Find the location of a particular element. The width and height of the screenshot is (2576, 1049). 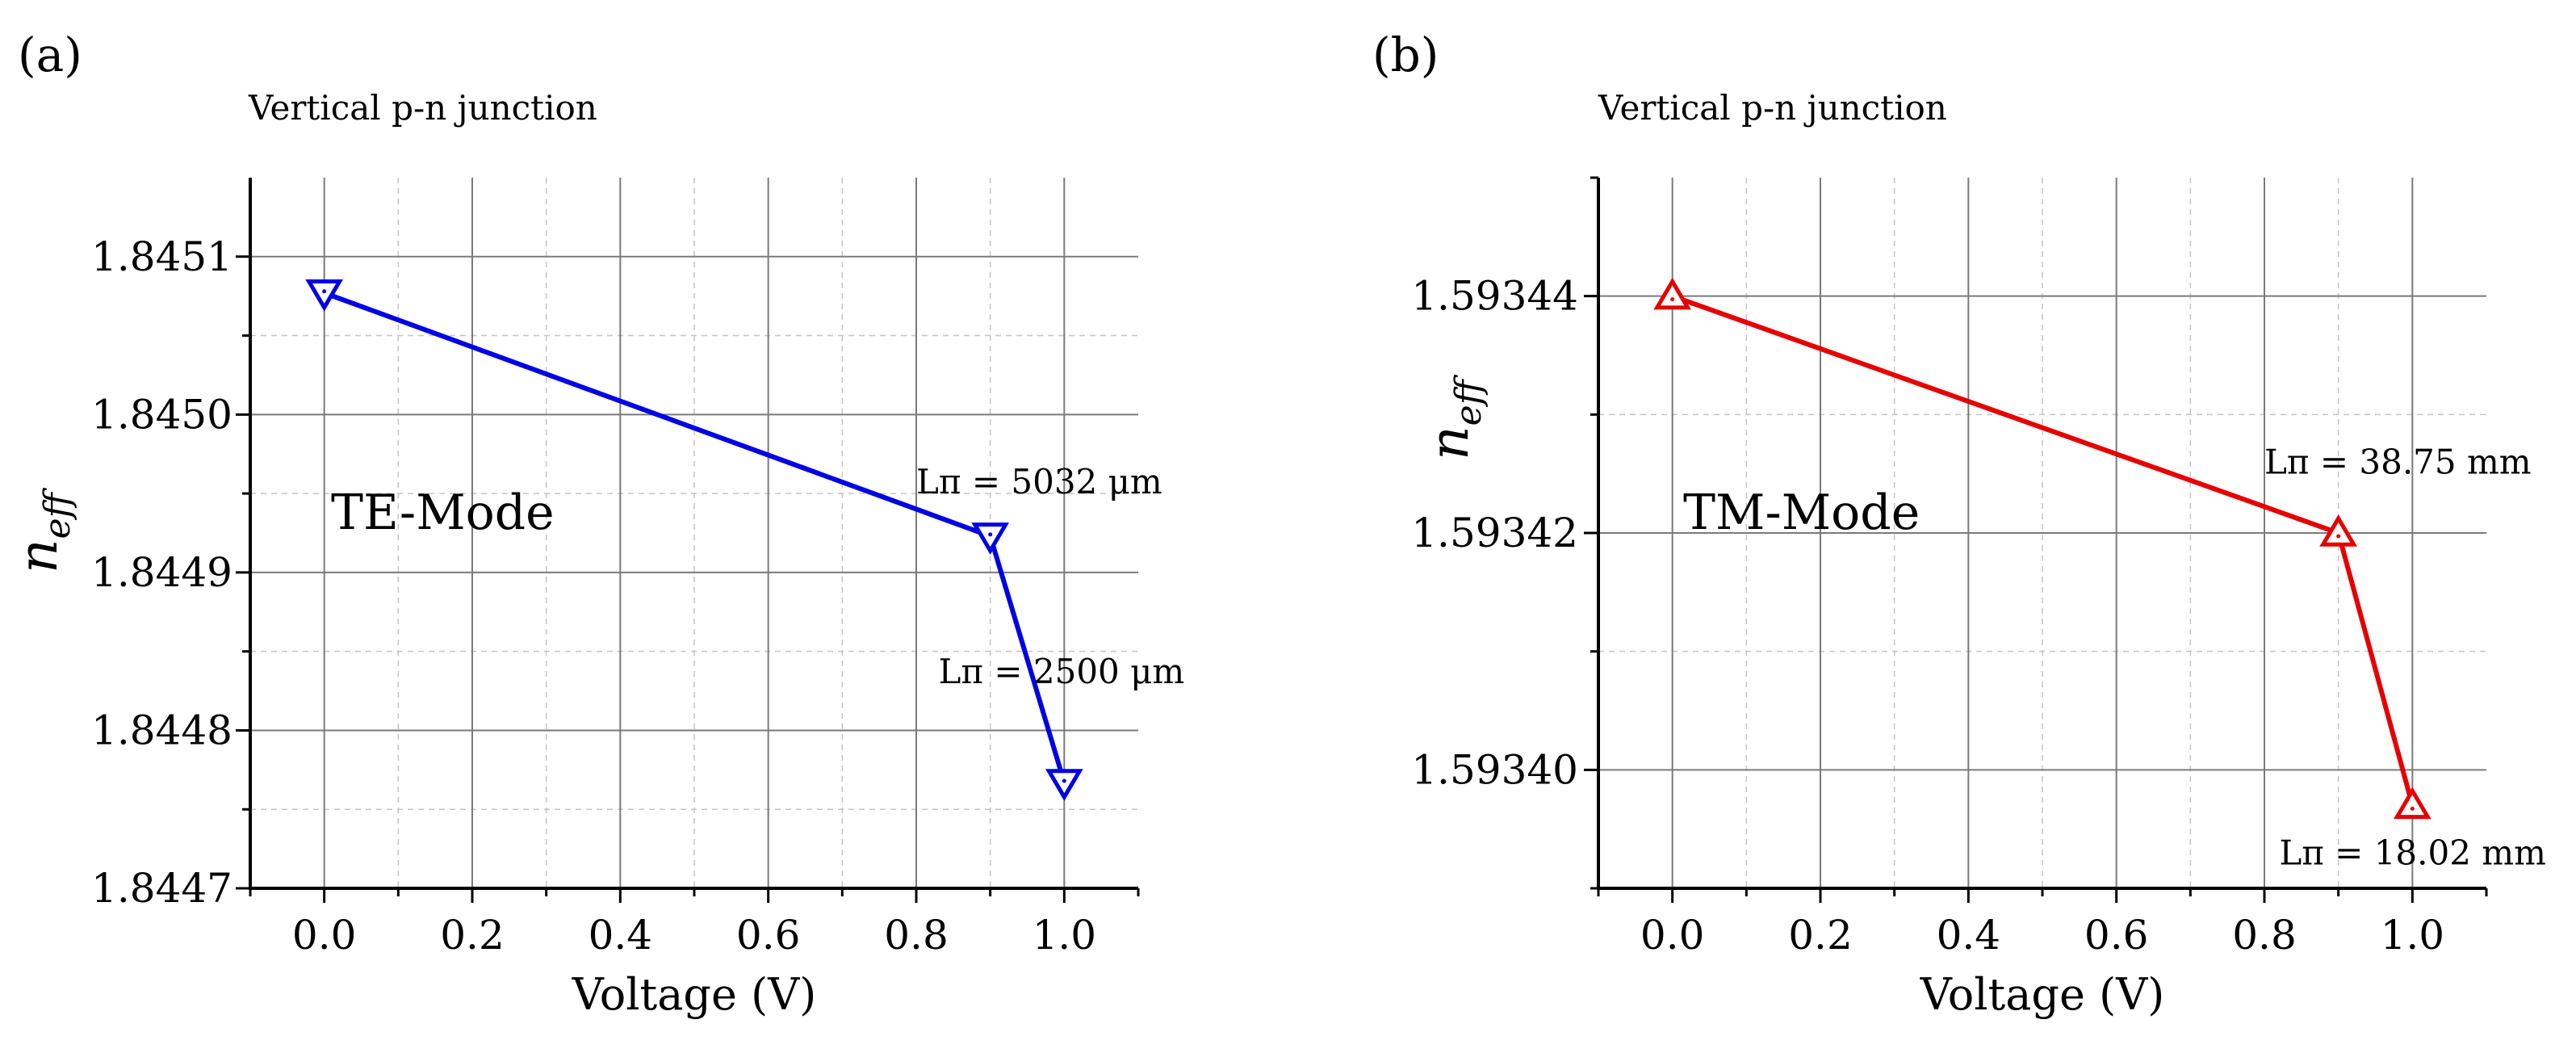

panel-label: (a) is located at coordinates (50, 55).